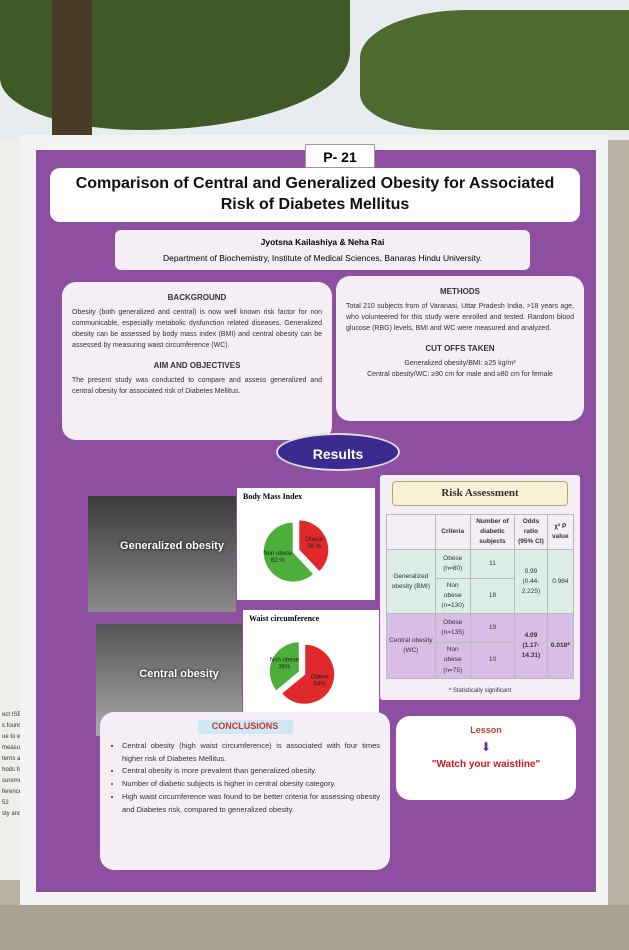 This screenshot has width=629, height=950. I want to click on side-text: ue to which, so click(17, 737).